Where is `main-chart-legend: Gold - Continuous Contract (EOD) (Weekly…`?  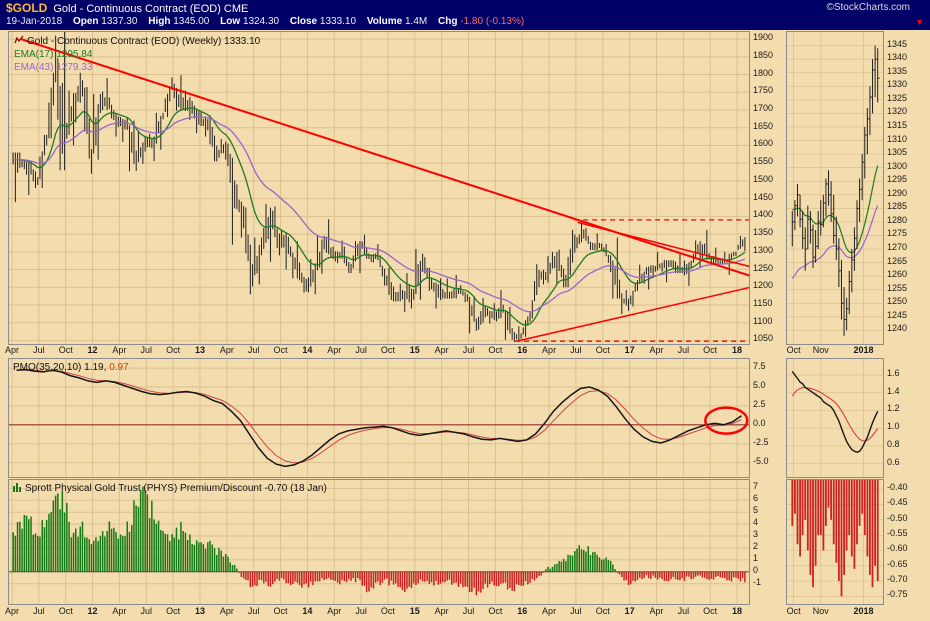 main-chart-legend: Gold - Continuous Contract (EOD) (Weekly… is located at coordinates (137, 54).